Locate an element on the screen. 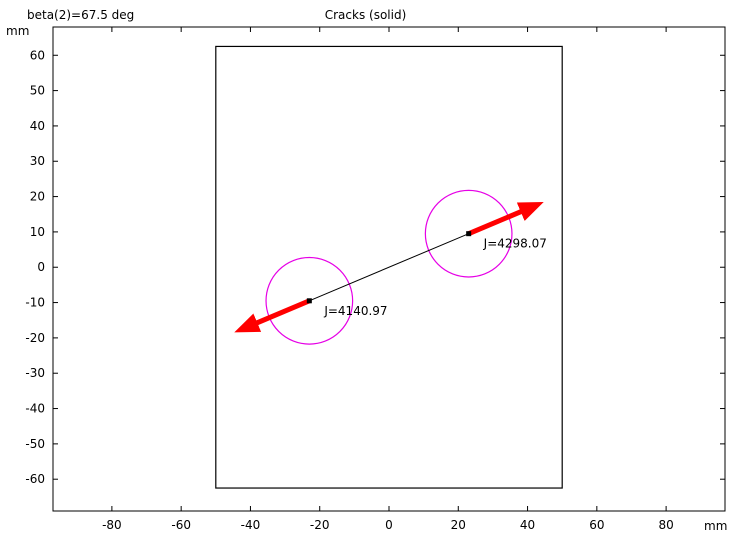 The width and height of the screenshot is (731, 534). j-value-label: J=4140.97 is located at coordinates (355, 311).